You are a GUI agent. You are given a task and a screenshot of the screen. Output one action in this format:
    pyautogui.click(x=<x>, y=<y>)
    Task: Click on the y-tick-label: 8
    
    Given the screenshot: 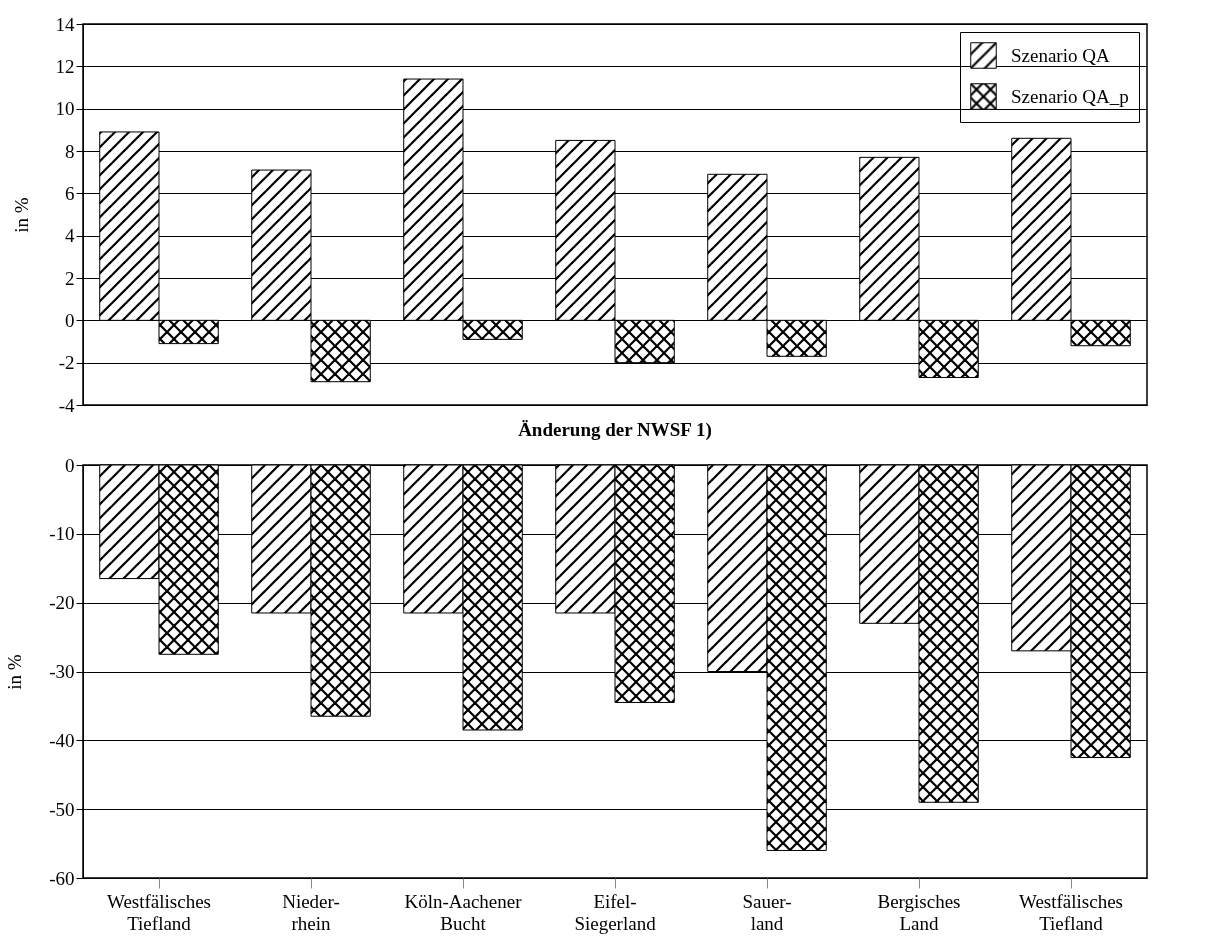 What is the action you would take?
    pyautogui.click(x=70, y=151)
    